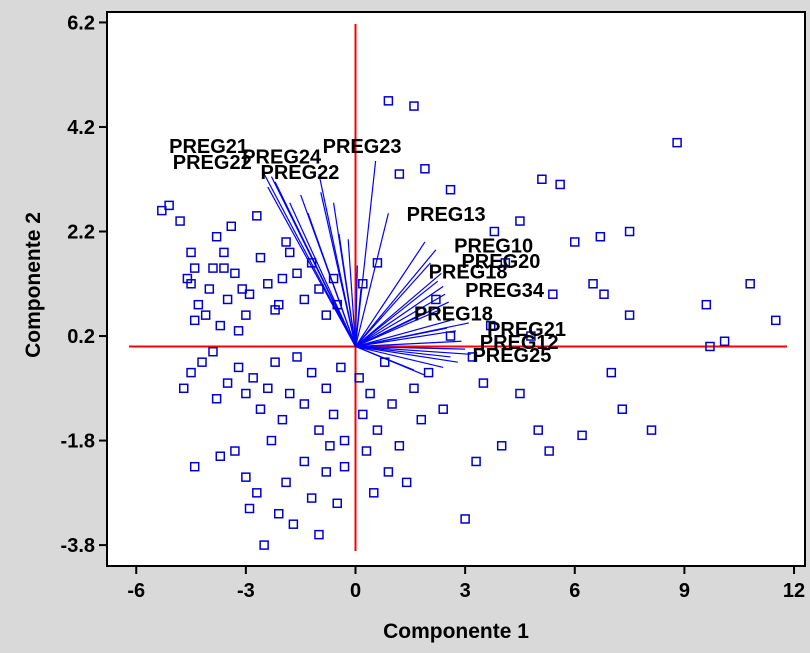 The height and width of the screenshot is (653, 810). What do you see at coordinates (81, 233) in the screenshot?
I see `y-tick-label: 2.2` at bounding box center [81, 233].